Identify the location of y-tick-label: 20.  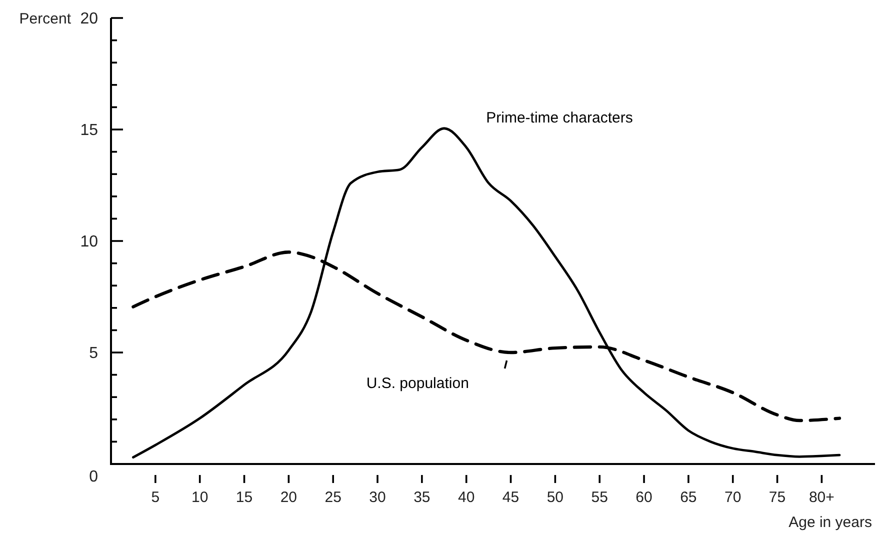
(89, 19).